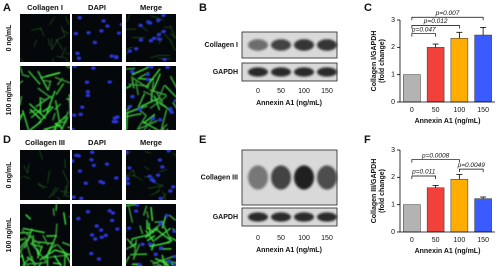 The width and height of the screenshot is (500, 268). I want to click on column-header: Collagen I, so click(45, 7).